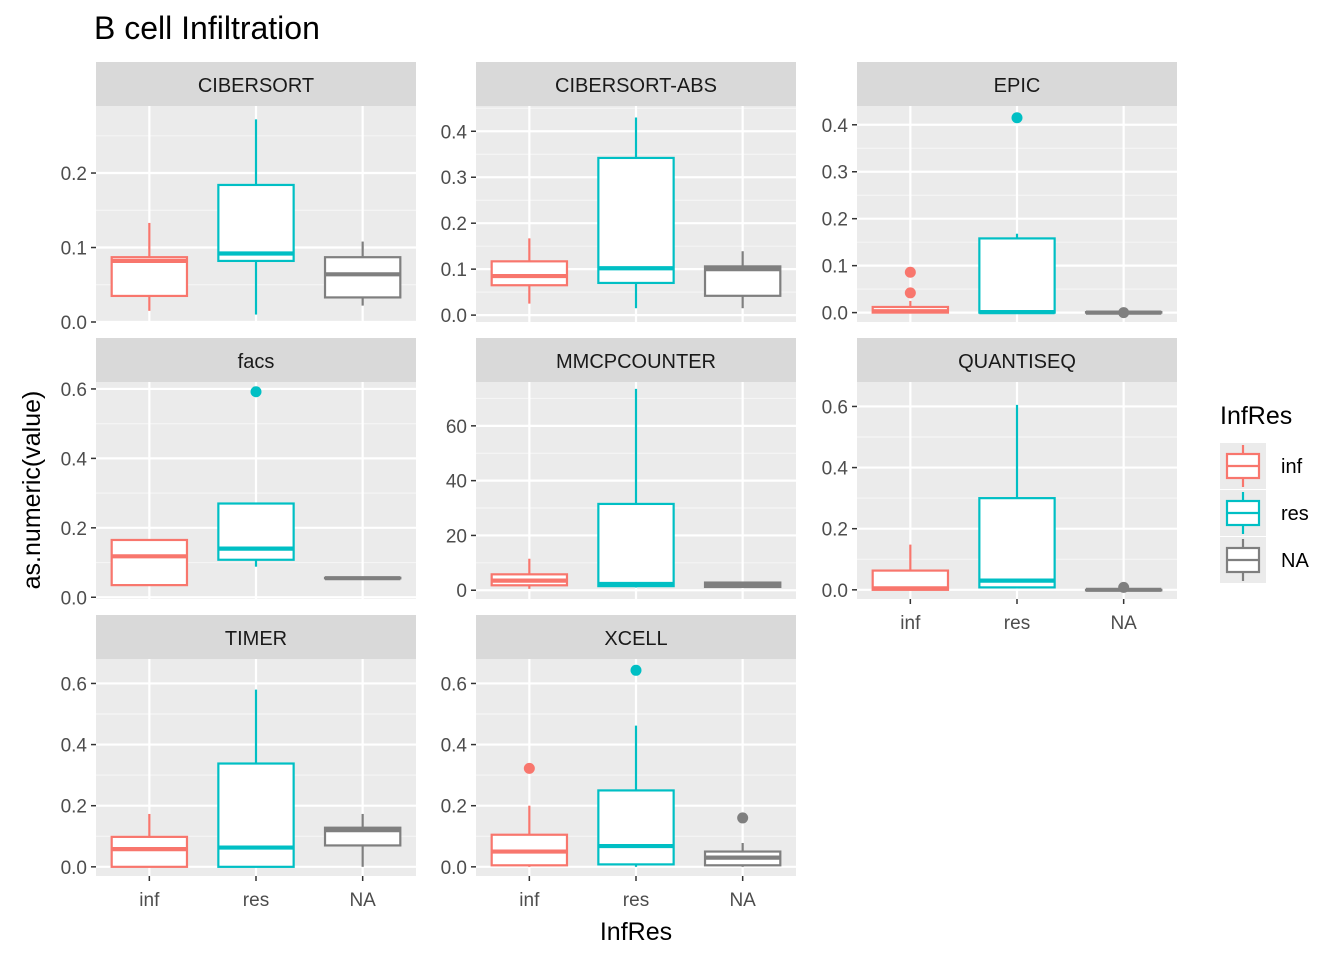  I want to click on facet-panel-epic: EPIC 0.0 0.1 0.2 0.3 0.4, so click(999, 193).